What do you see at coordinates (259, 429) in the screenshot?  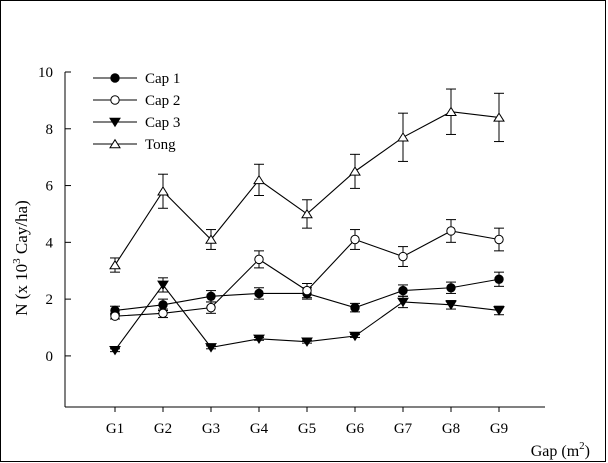 I see `x-tick-label: G4` at bounding box center [259, 429].